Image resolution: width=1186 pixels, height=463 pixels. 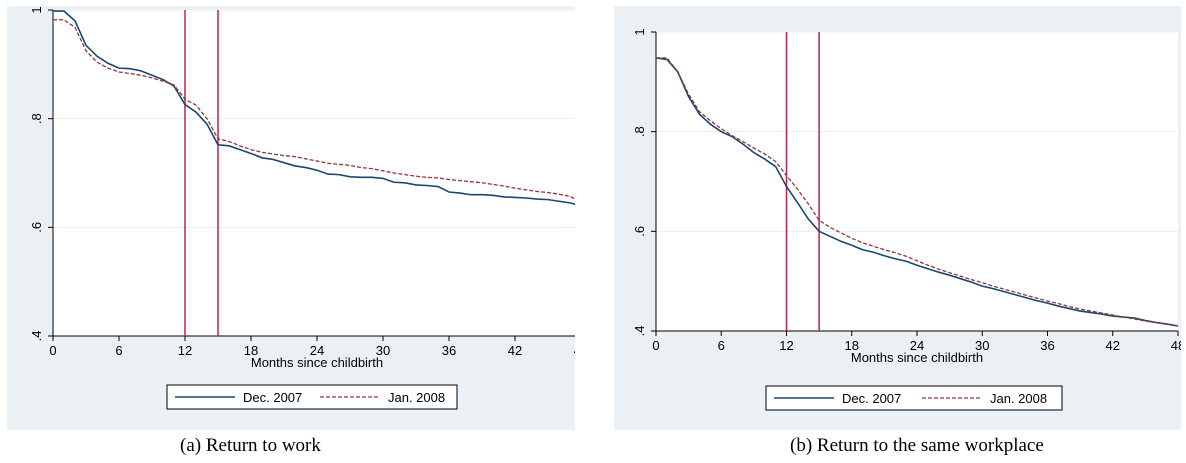 I want to click on caption-b: (b) Return to the same workplace, so click(x=917, y=445).